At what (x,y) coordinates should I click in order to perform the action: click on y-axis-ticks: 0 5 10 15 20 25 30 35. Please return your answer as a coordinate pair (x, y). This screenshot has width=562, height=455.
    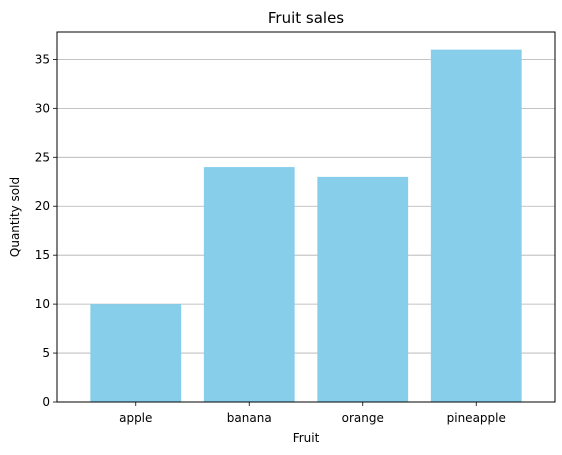
    Looking at the image, I should click on (46, 230).